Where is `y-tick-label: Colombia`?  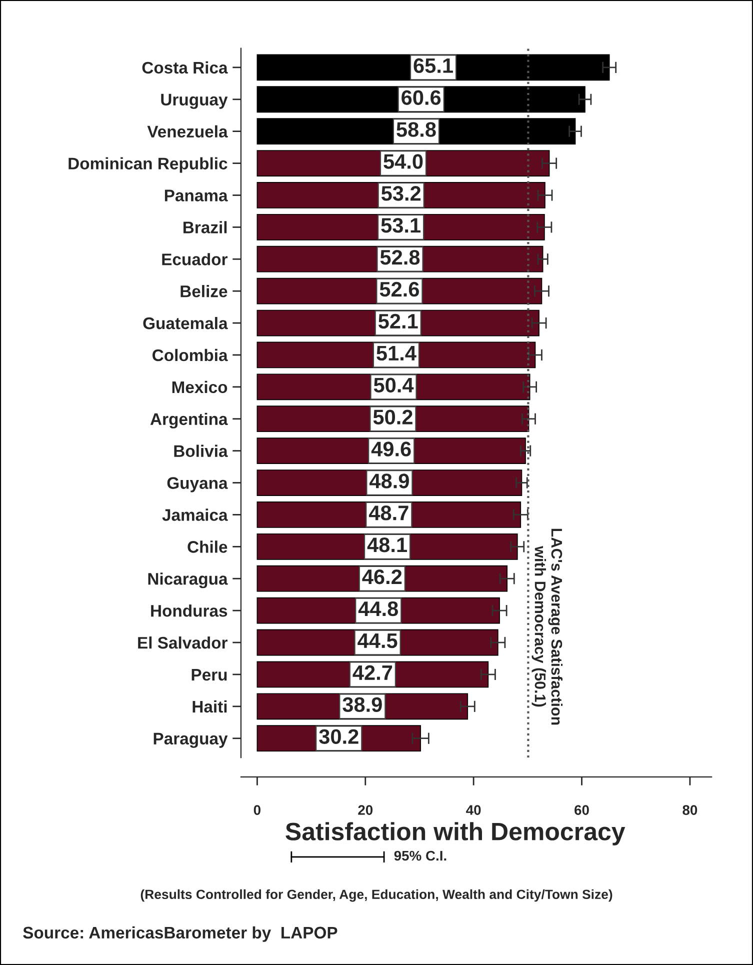 y-tick-label: Colombia is located at coordinates (190, 355).